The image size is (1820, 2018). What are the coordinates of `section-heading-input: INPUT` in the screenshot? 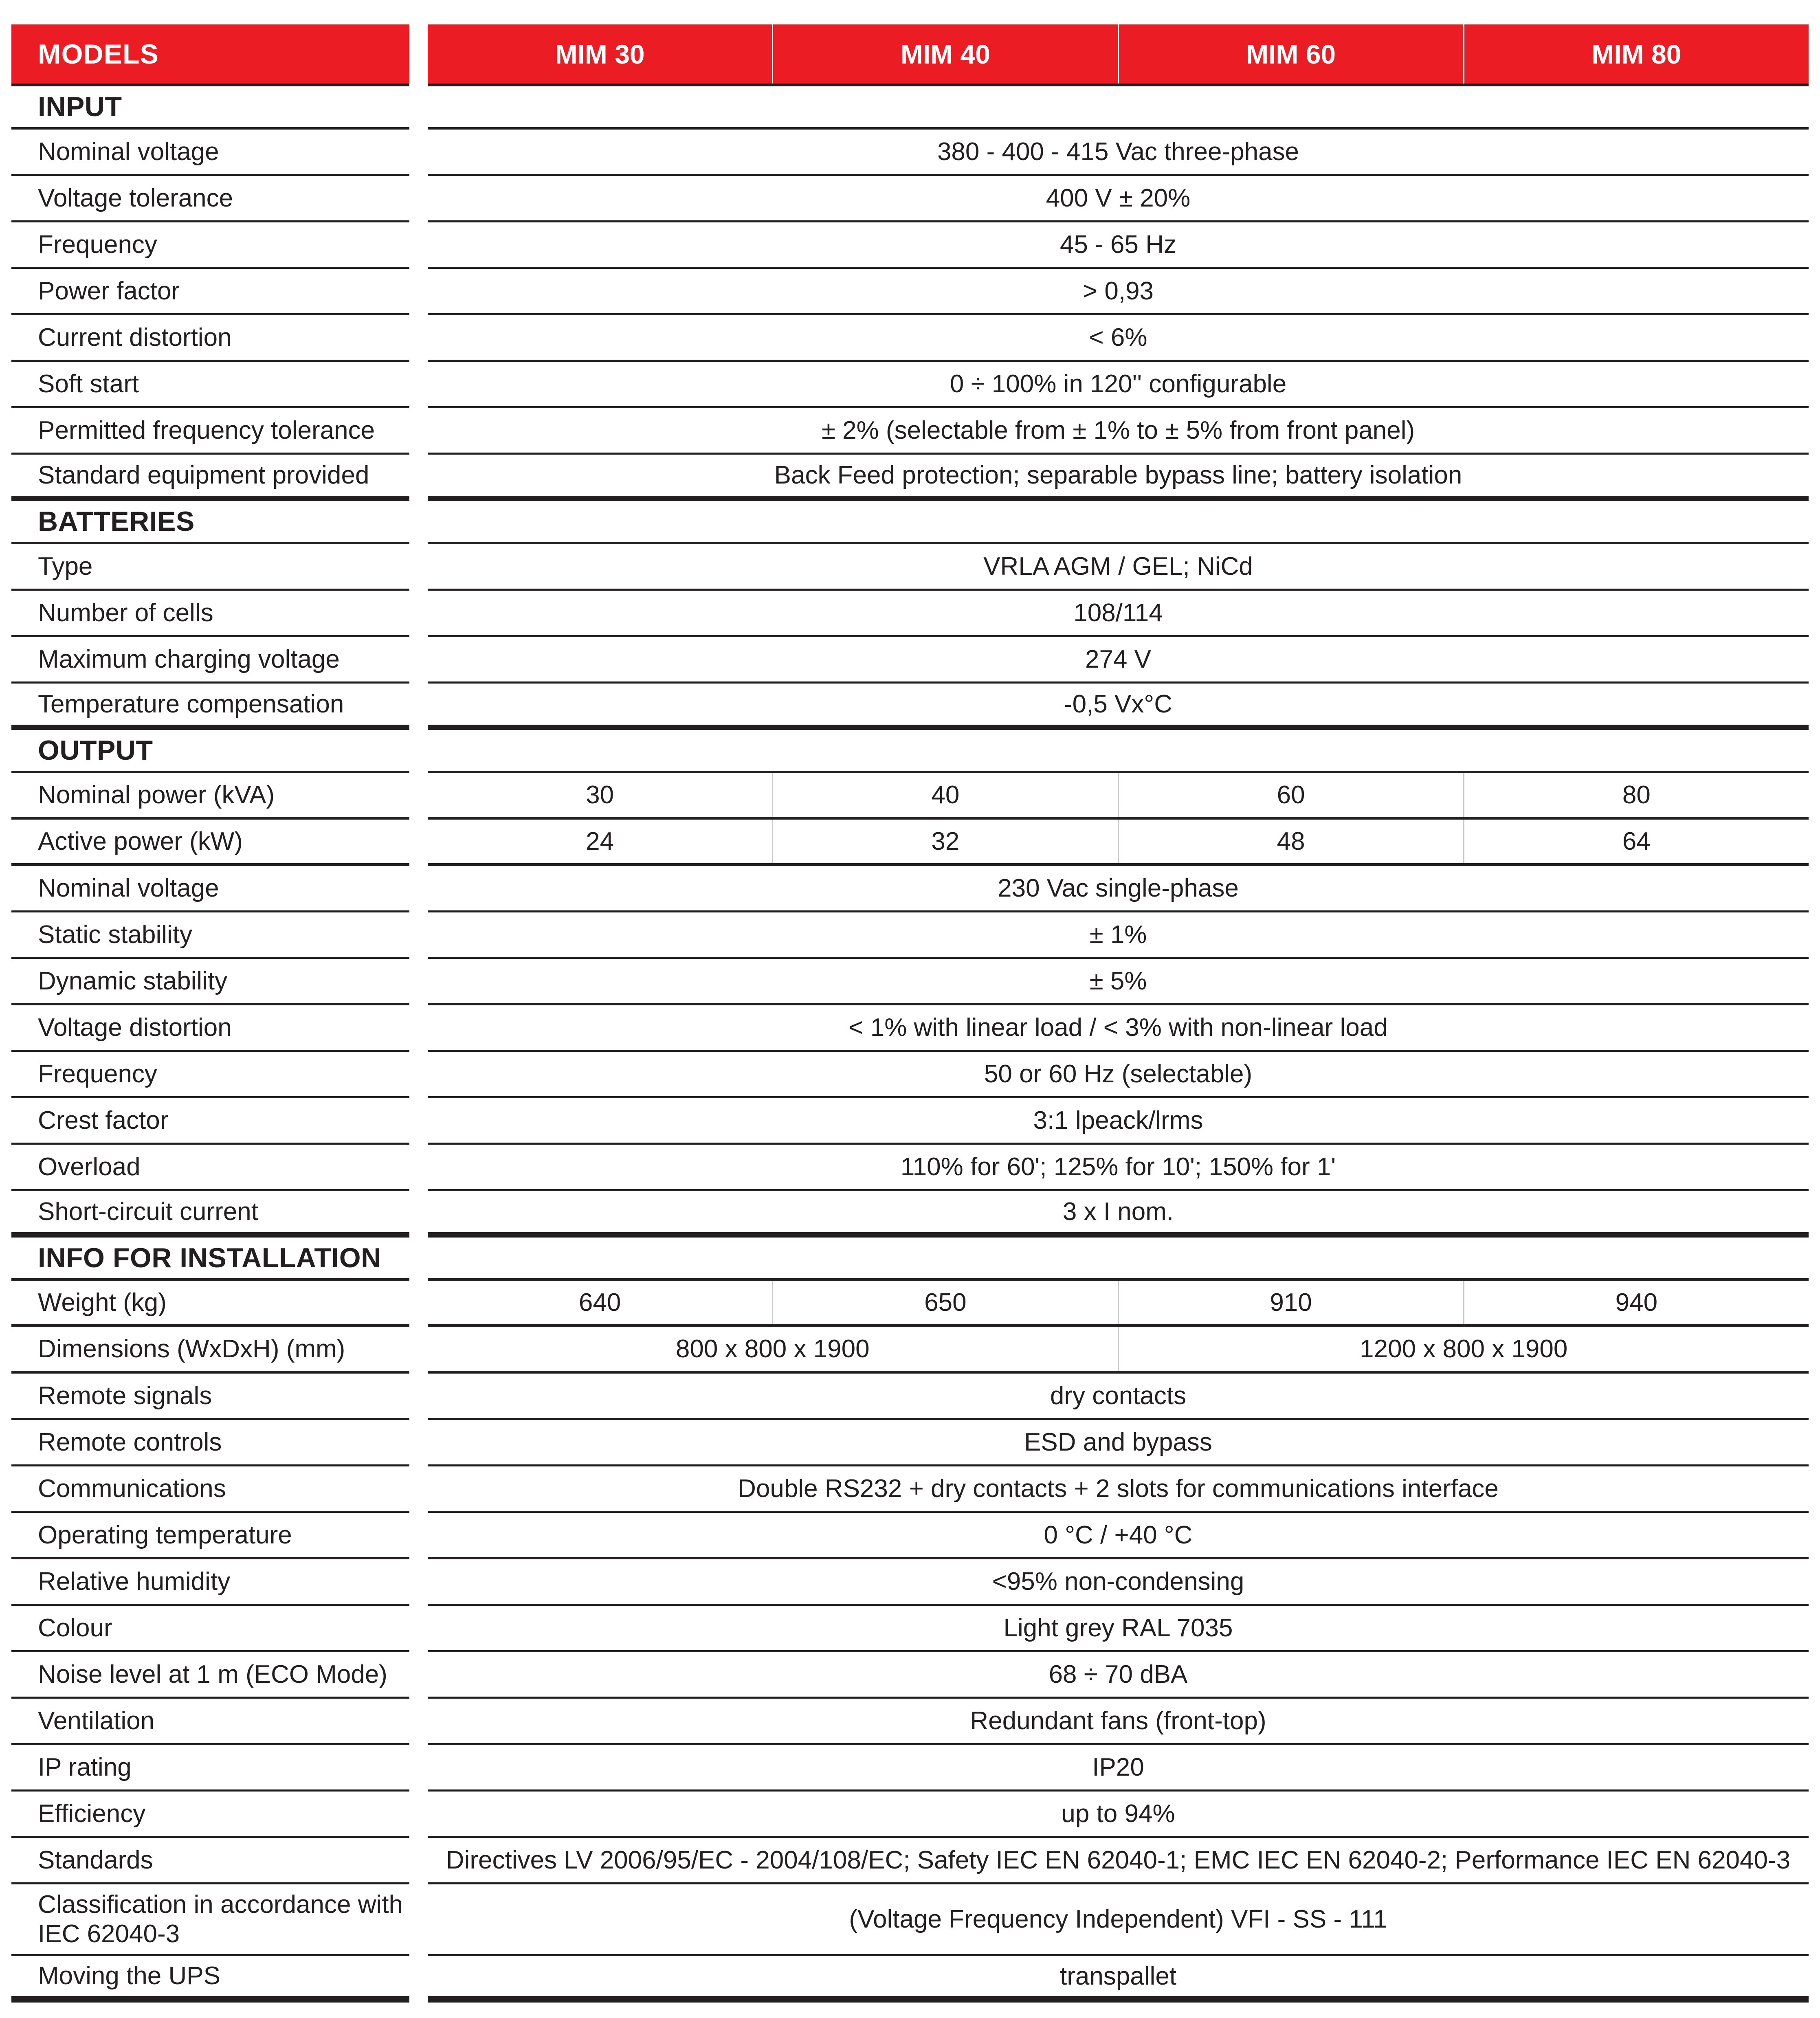 It's located at (910, 108).